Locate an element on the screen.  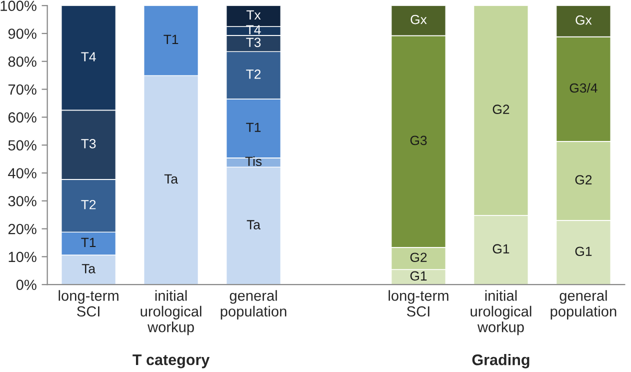
text: Grading is located at coordinates (501, 361).